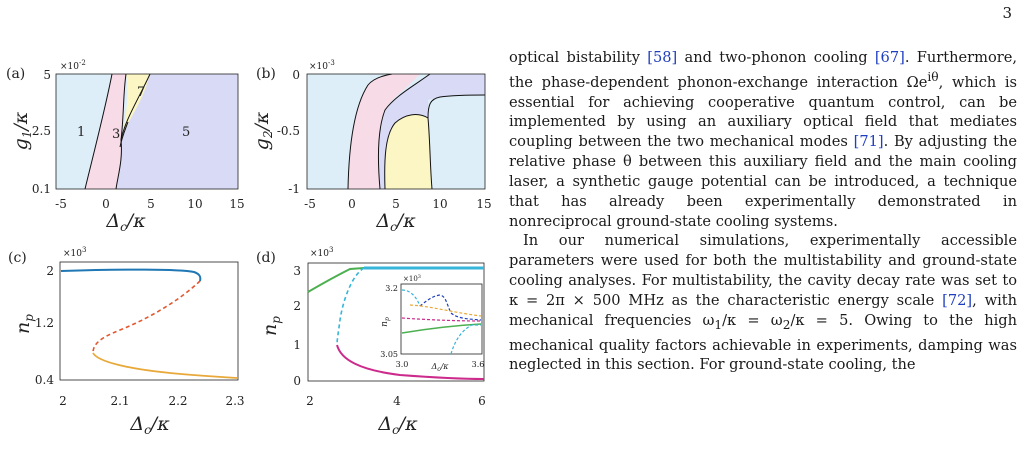 The height and width of the screenshot is (468, 1028). I want to click on y-tick-label: 0.4, so click(44, 380).